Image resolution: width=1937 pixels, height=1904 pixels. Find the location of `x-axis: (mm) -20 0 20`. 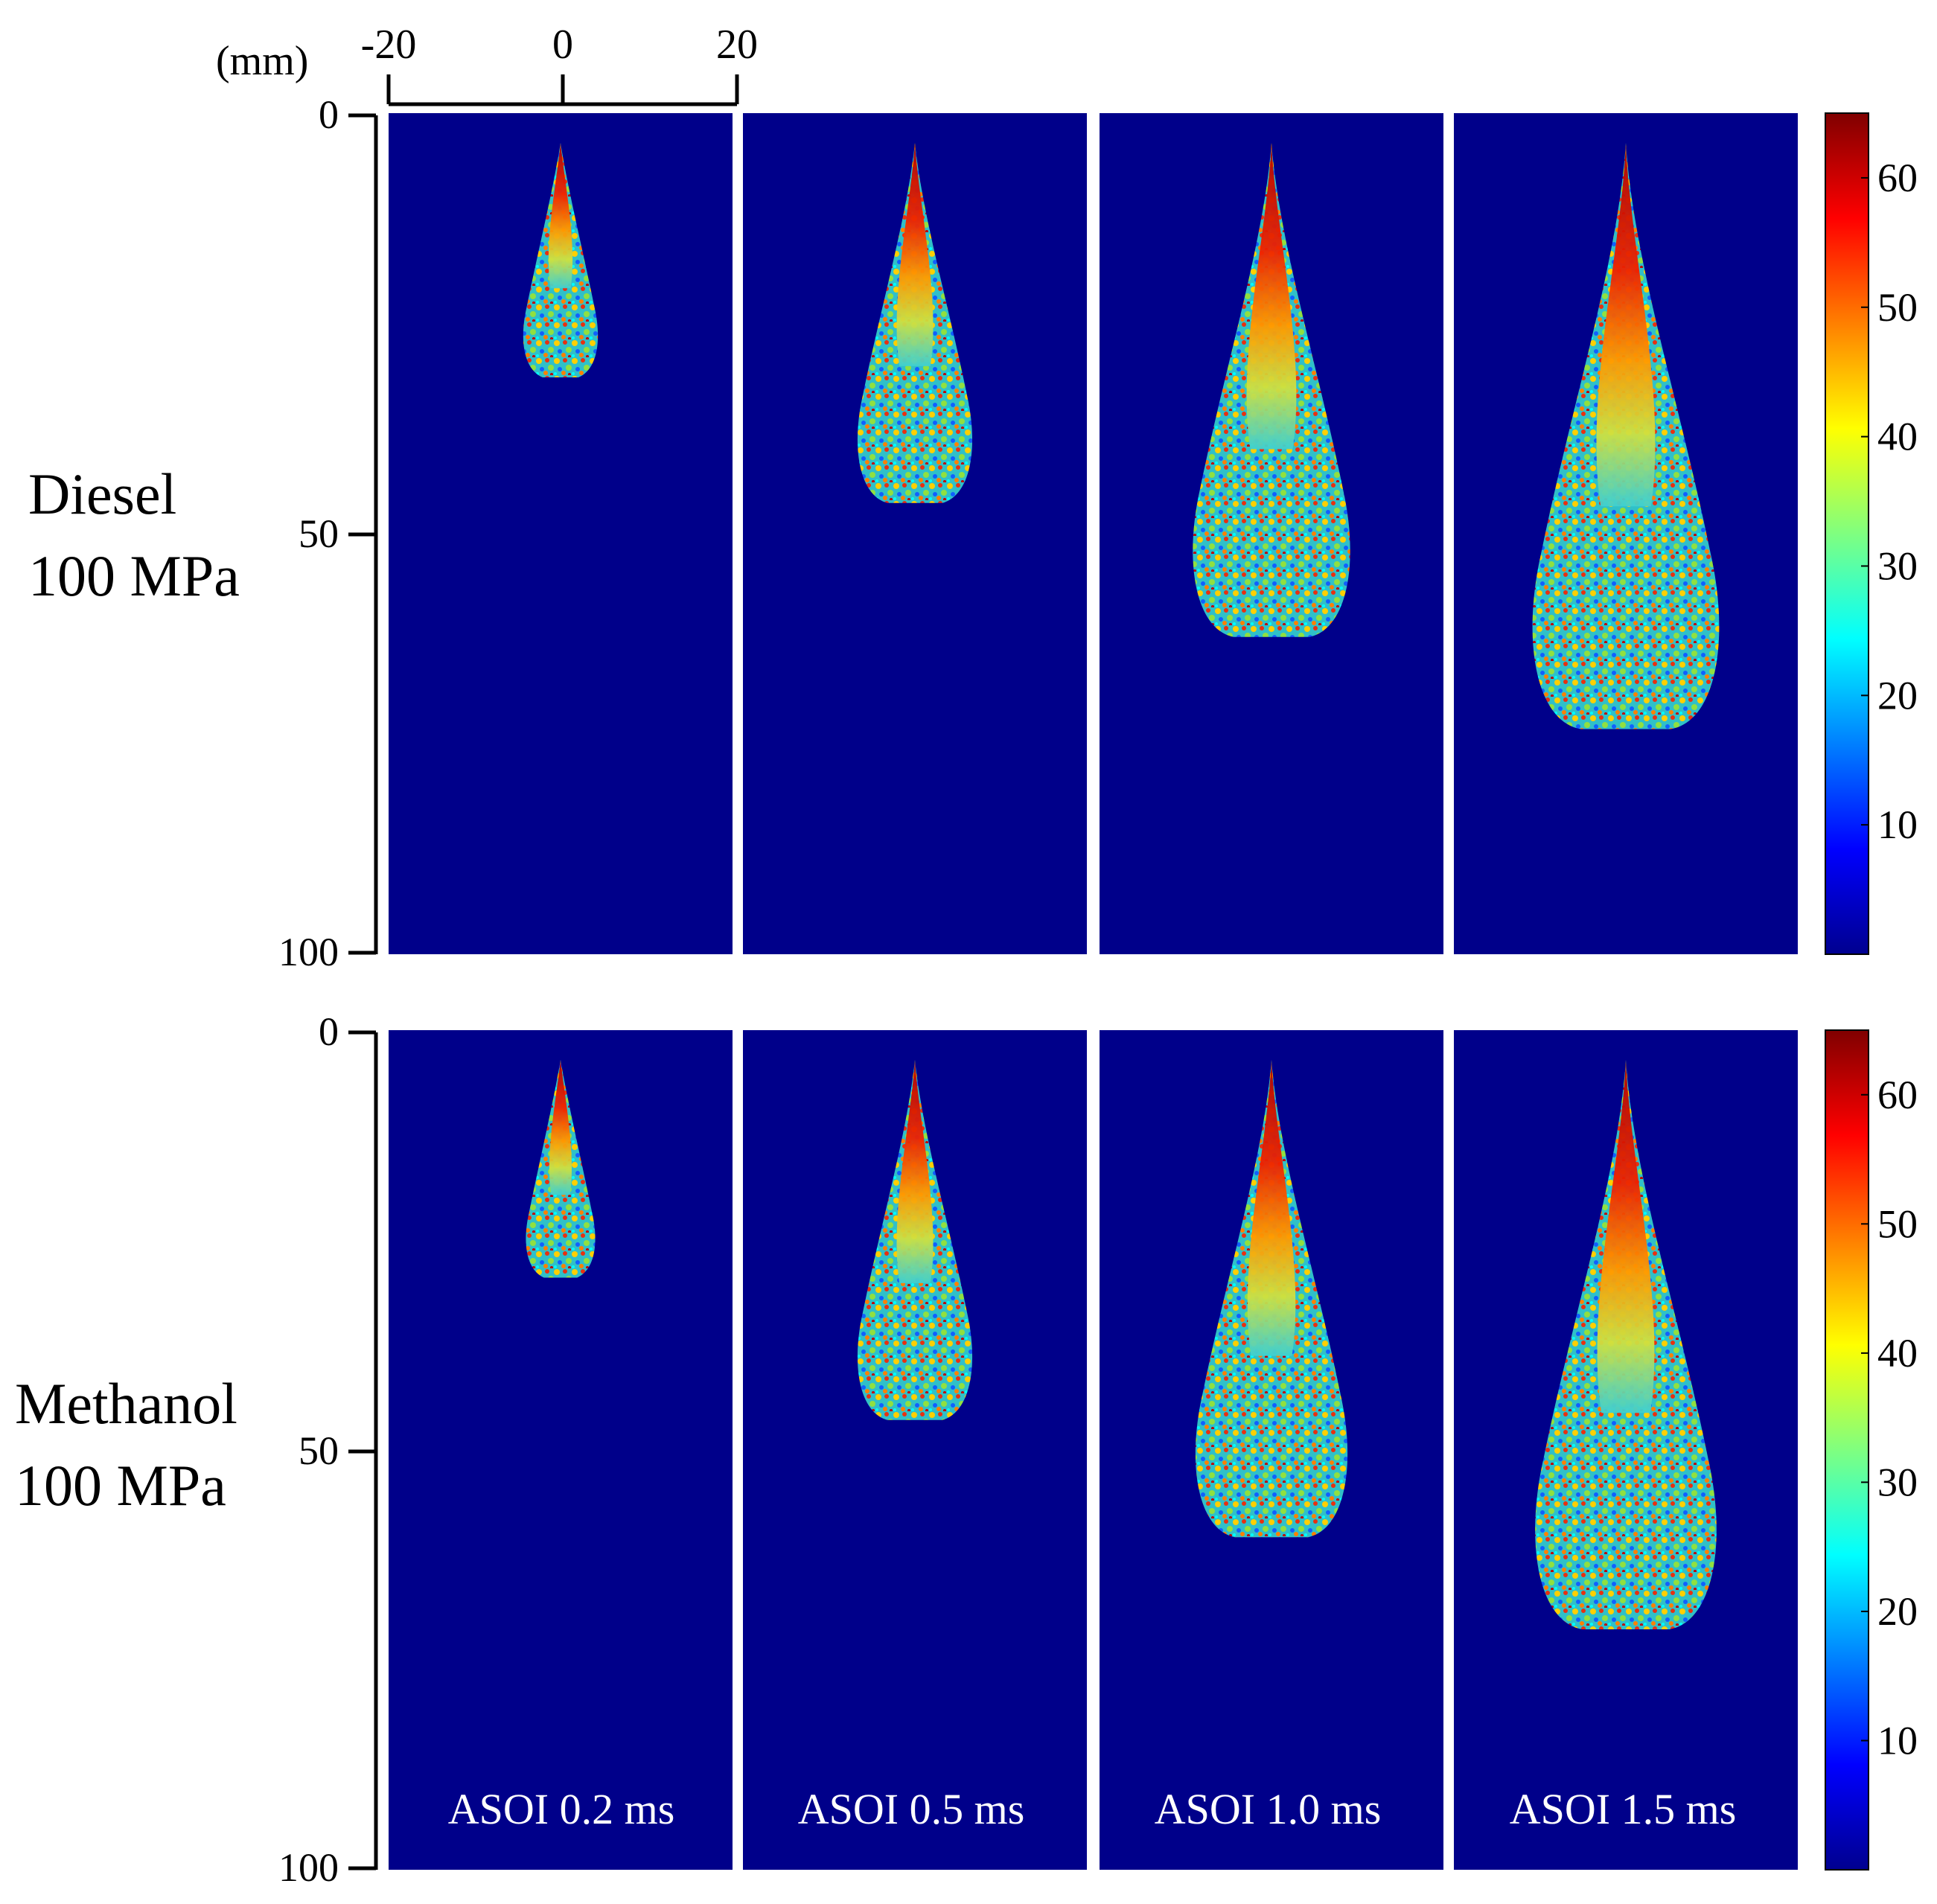

x-axis: (mm) -20 0 20 is located at coordinates (487, 64).